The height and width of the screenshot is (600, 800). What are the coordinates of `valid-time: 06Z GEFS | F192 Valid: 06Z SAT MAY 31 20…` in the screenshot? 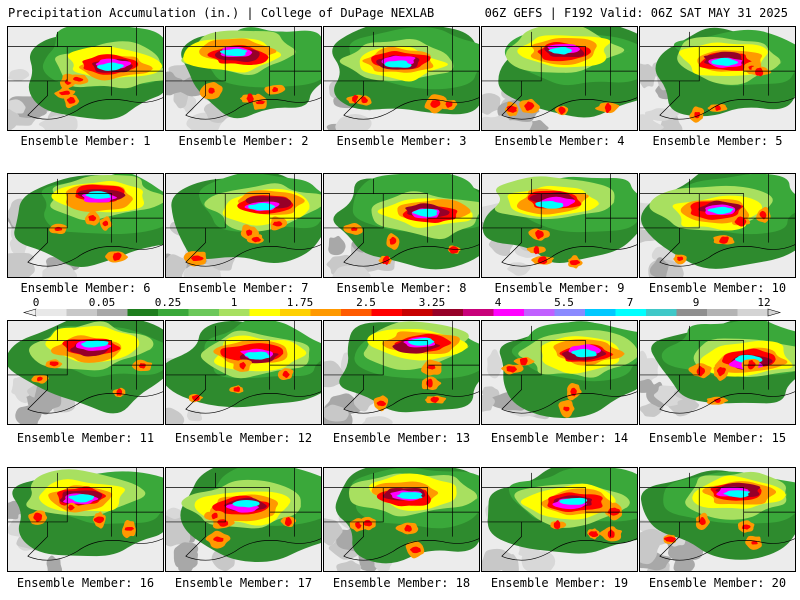 It's located at (636, 13).